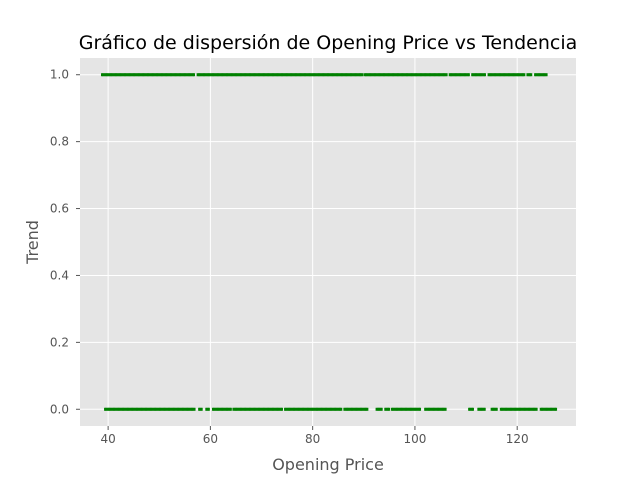 The image size is (640, 480). What do you see at coordinates (65, 242) in the screenshot?
I see `y-axis-ticks: 0.0 0.2 0.4 0.6 0.8 1.0` at bounding box center [65, 242].